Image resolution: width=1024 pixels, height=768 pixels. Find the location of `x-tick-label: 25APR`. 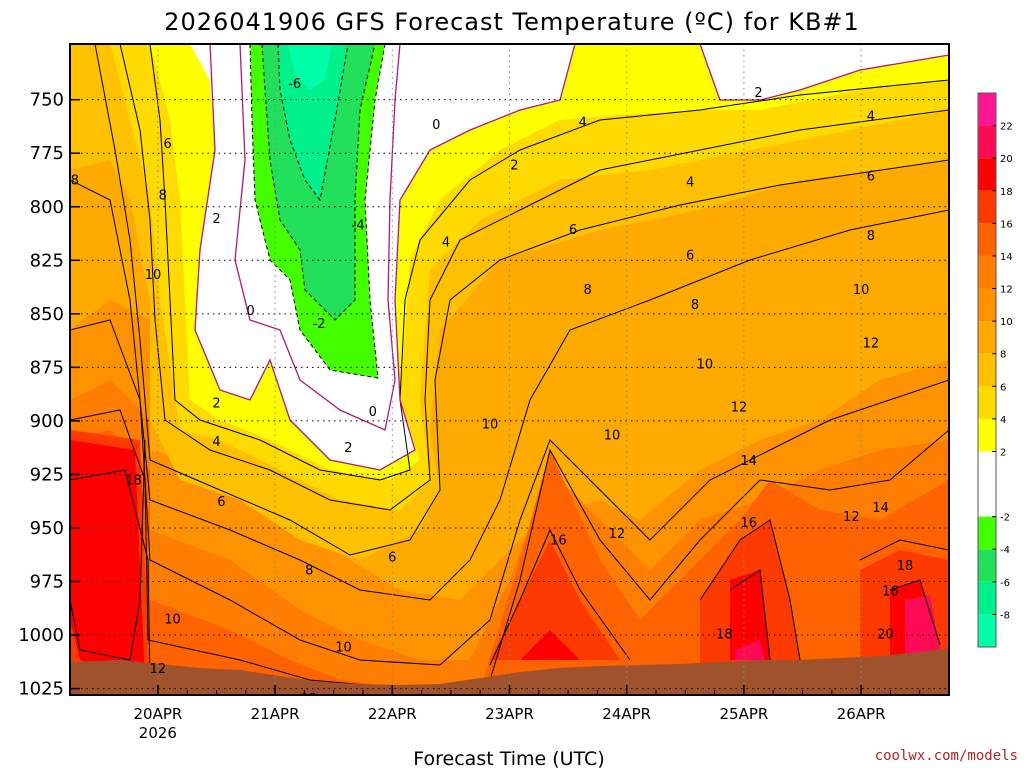

x-tick-label: 25APR is located at coordinates (743, 714).